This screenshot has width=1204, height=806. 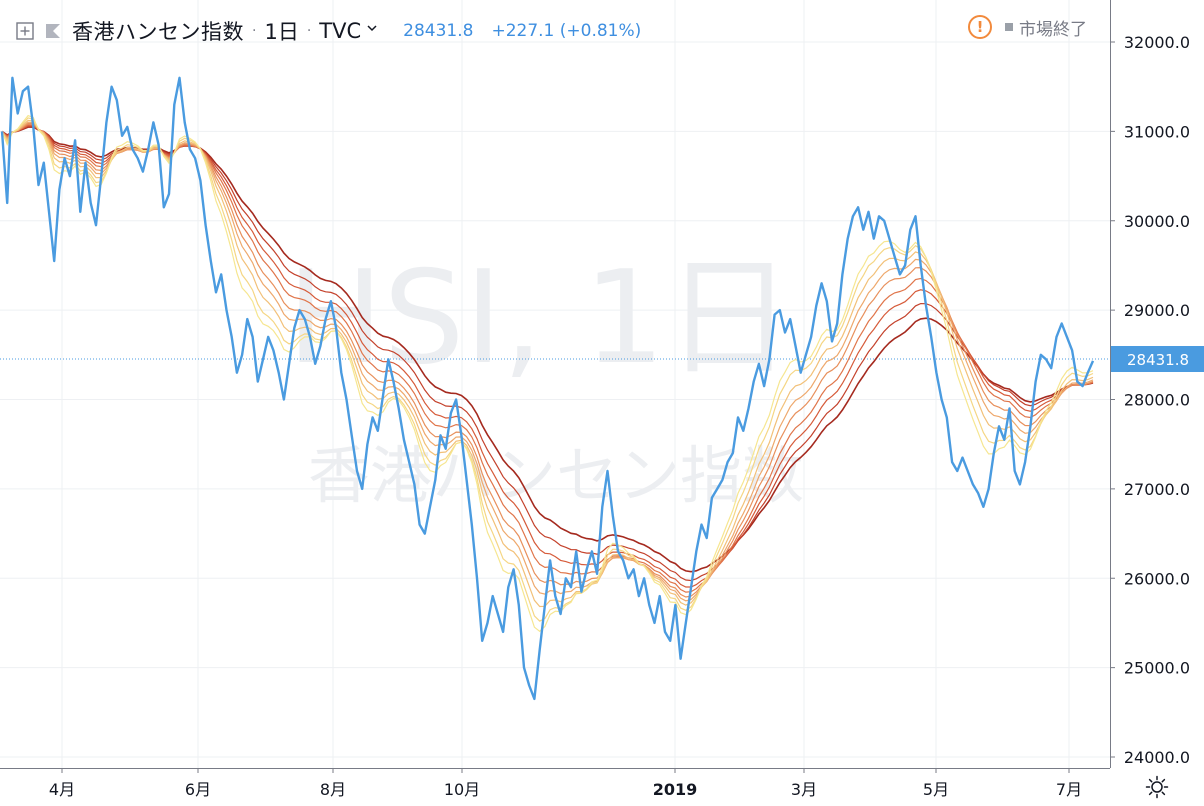 I want to click on last-price-tag-bg, so click(x=1157, y=359).